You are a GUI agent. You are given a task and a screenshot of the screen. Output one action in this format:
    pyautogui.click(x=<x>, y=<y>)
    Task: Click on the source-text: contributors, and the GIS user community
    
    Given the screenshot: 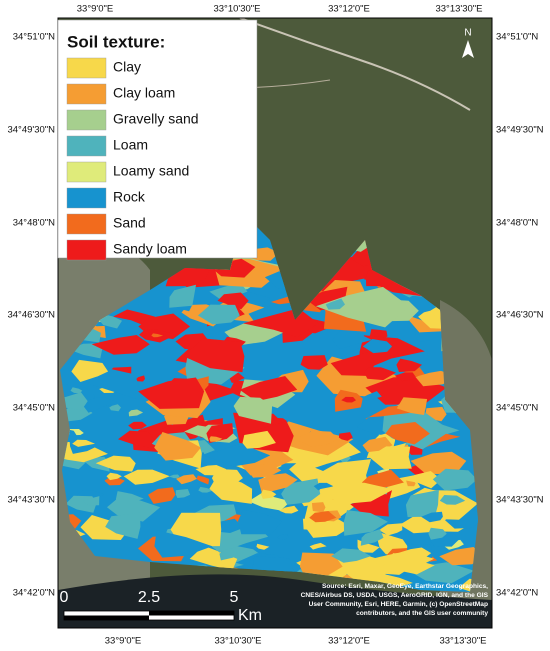 What is the action you would take?
    pyautogui.click(x=422, y=613)
    